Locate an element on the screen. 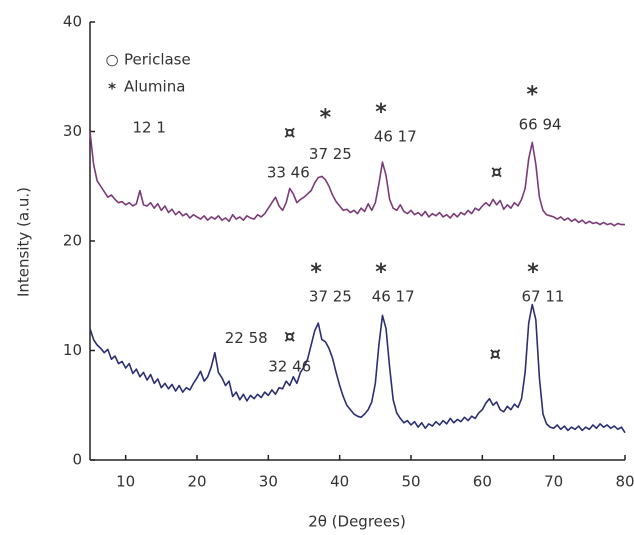 Image resolution: width=634 pixels, height=535 pixels. y-tick-label: 20 is located at coordinates (72, 241).